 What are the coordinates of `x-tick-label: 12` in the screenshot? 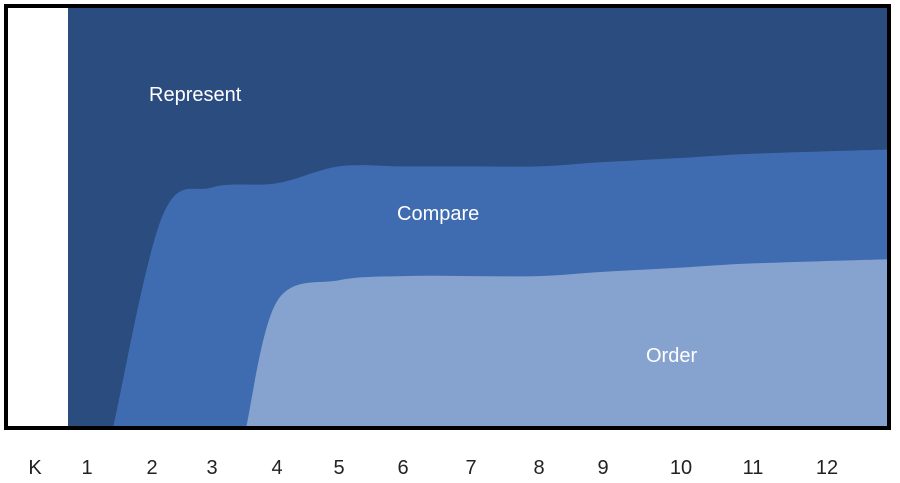 It's located at (827, 468).